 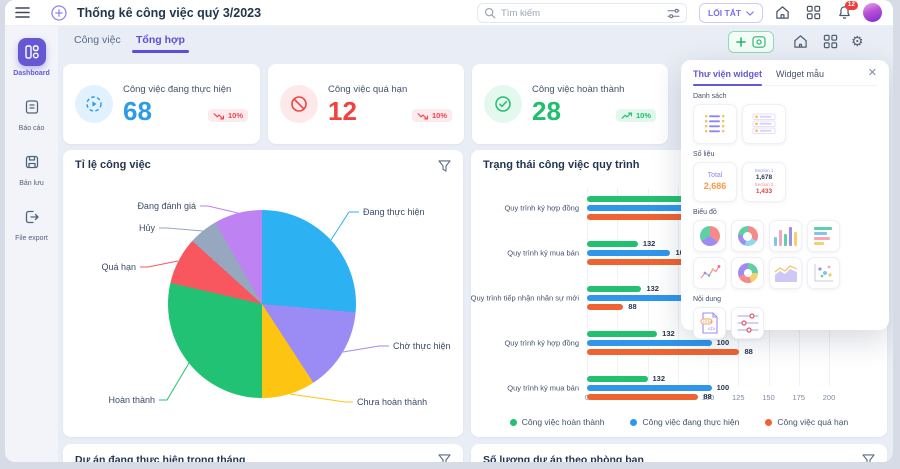 I want to click on topbar: Thống kê công việc quý 3/2023 LỐI TẮT 12, so click(x=449, y=13).